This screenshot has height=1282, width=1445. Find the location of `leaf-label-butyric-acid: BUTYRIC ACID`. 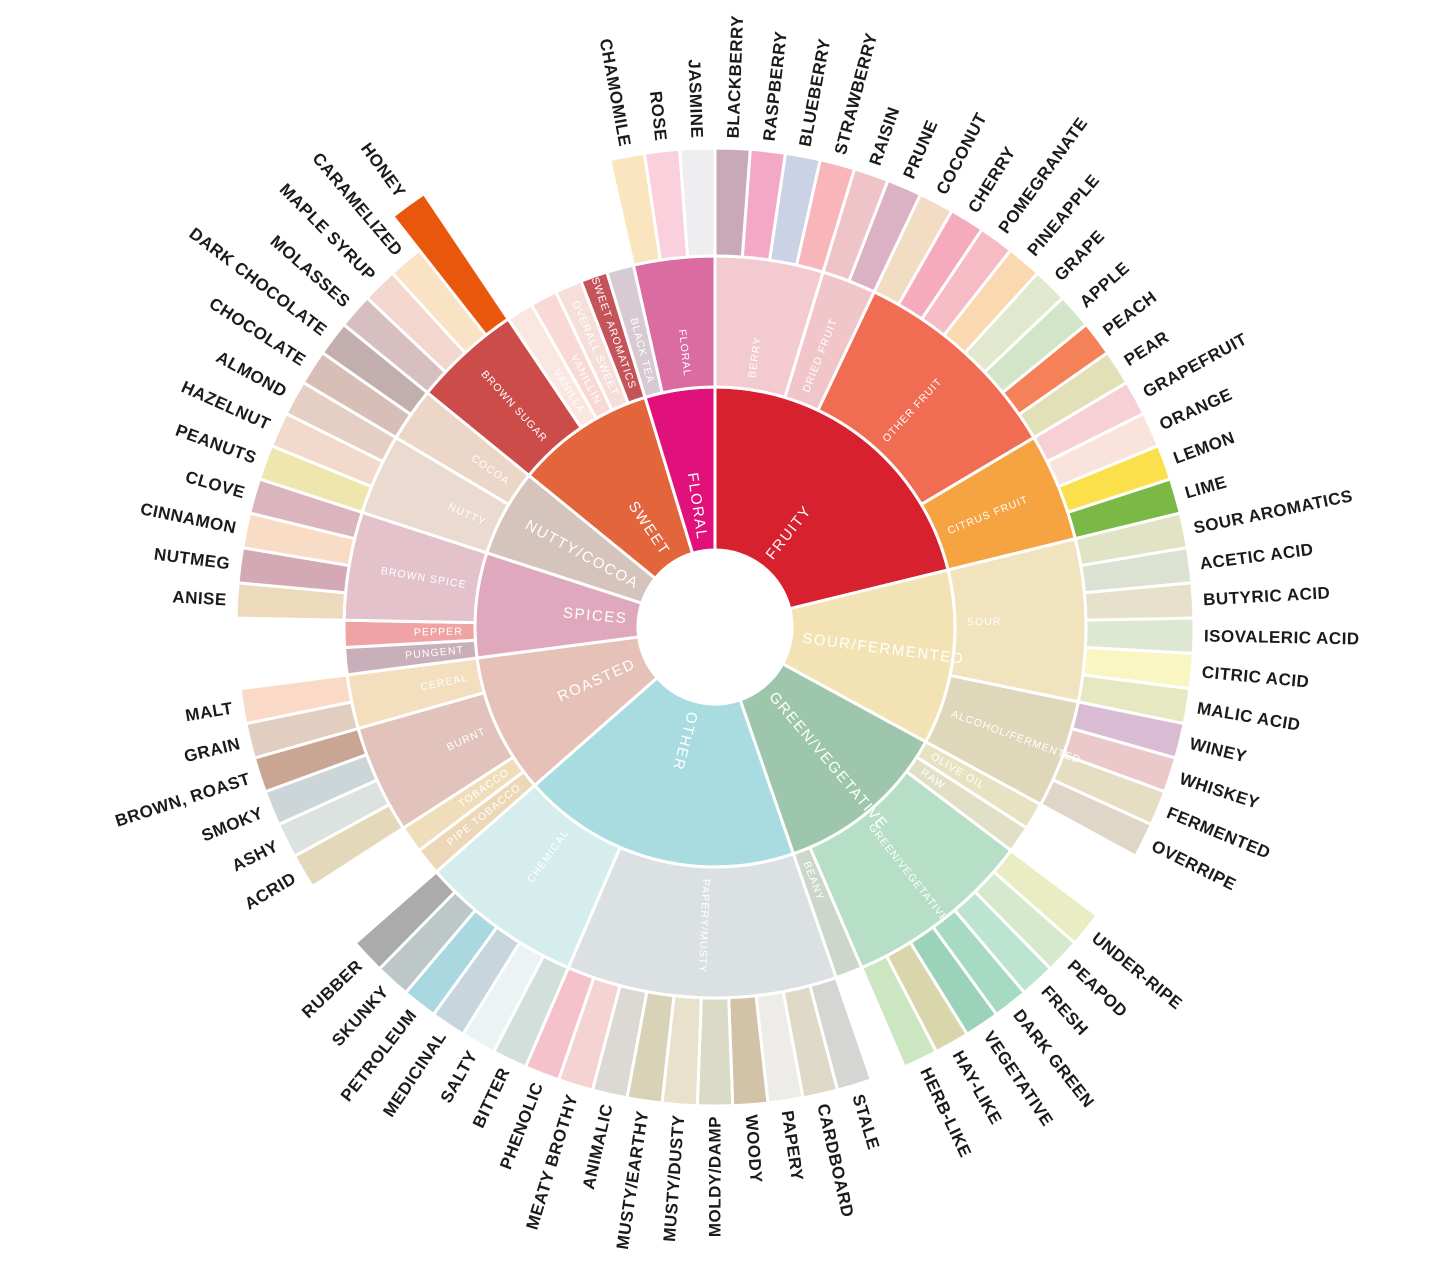

leaf-label-butyric-acid: BUTYRIC ACID is located at coordinates (1267, 596).